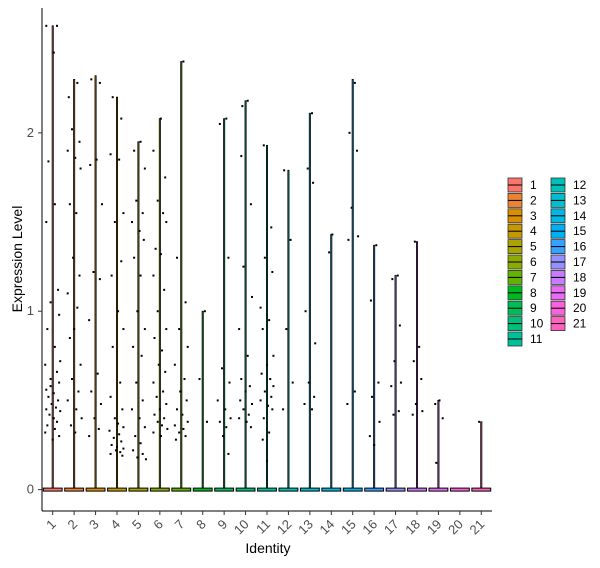  What do you see at coordinates (241, 527) in the screenshot?
I see `x-tick-label: 10` at bounding box center [241, 527].